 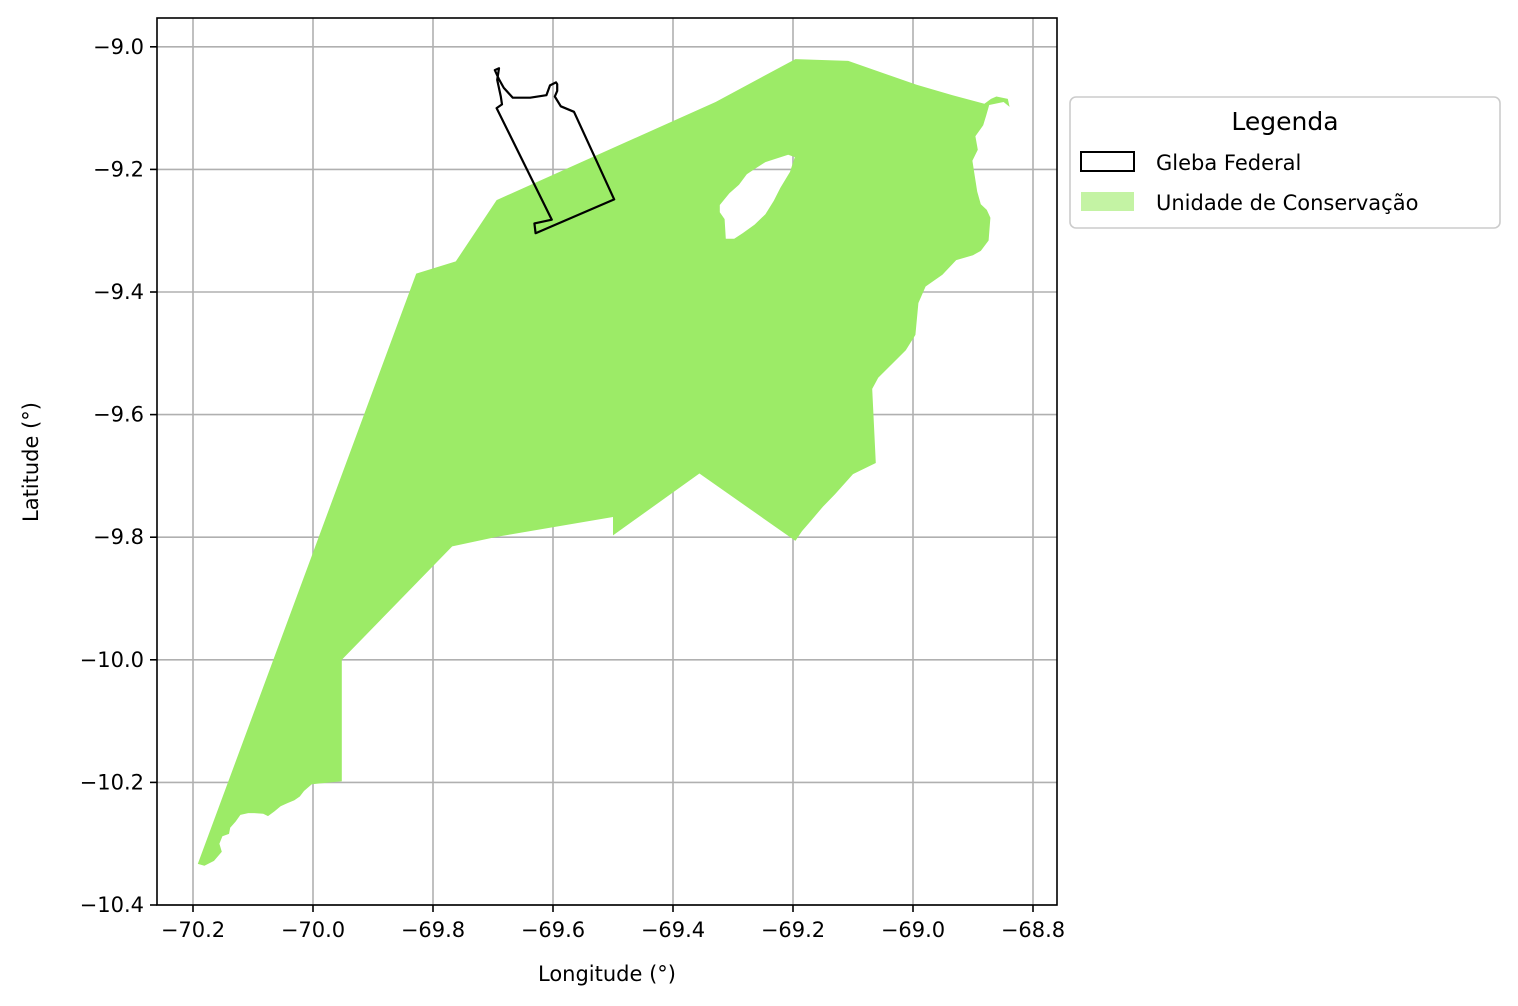 What do you see at coordinates (112, 782) in the screenshot?
I see `y-tick-label: −10.2` at bounding box center [112, 782].